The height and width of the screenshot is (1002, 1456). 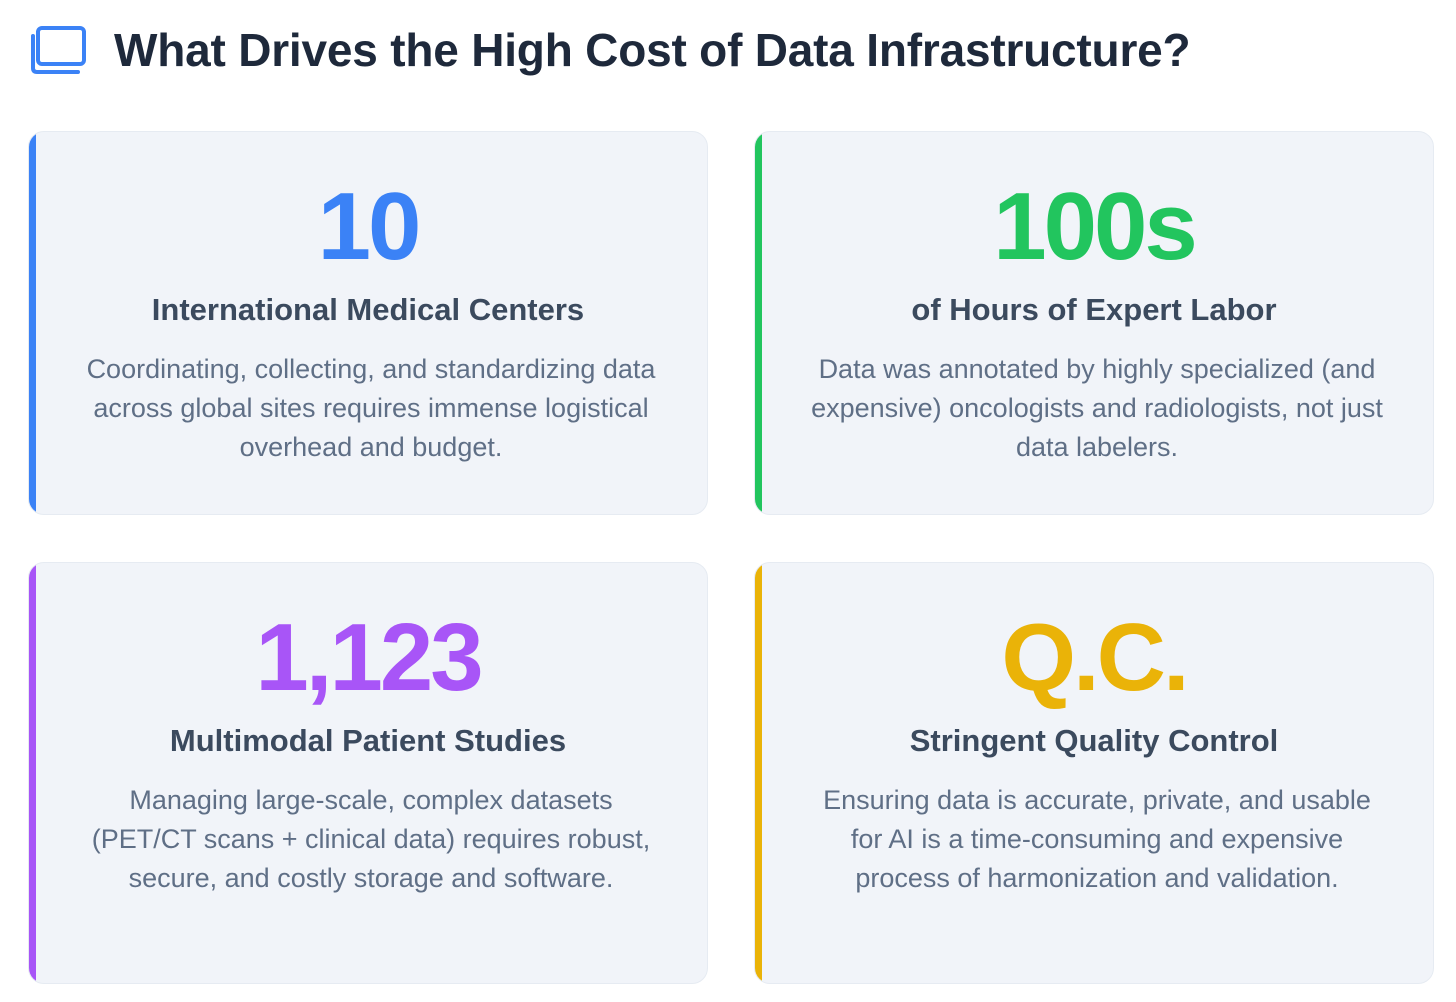 What do you see at coordinates (368, 309) in the screenshot?
I see `stat-label: International Medical Centers` at bounding box center [368, 309].